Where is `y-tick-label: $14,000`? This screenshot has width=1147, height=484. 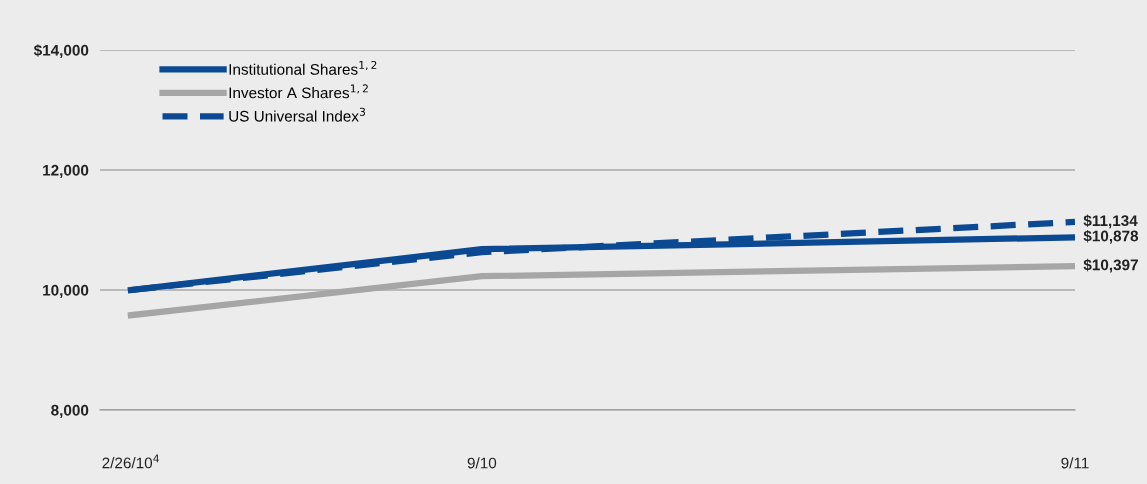 y-tick-label: $14,000 is located at coordinates (61, 51).